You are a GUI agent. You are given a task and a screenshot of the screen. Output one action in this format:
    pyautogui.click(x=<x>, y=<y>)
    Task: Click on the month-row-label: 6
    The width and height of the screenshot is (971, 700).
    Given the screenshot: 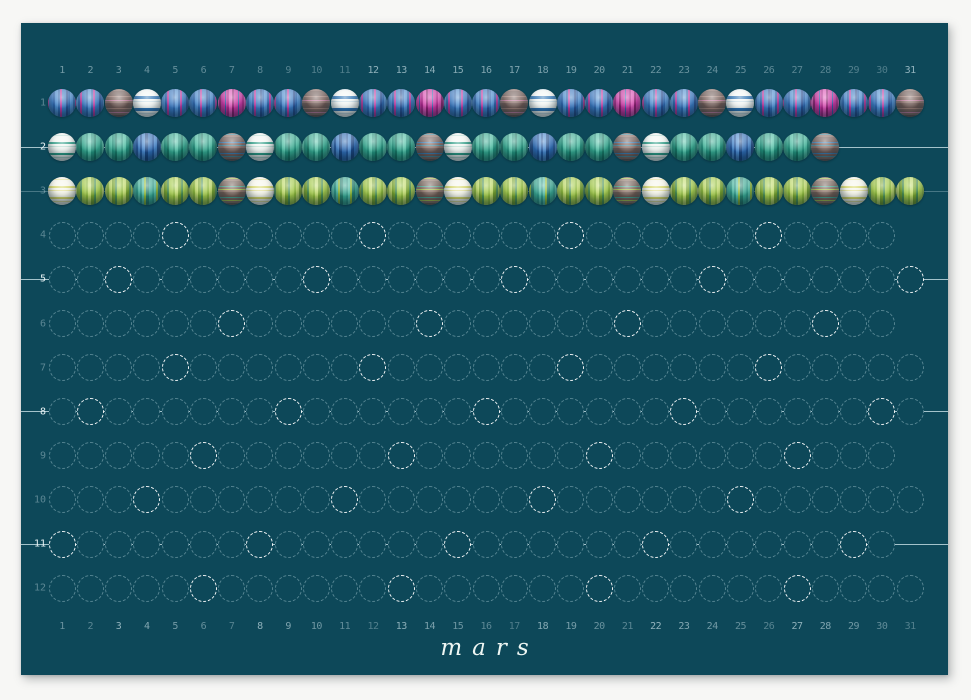 What is the action you would take?
    pyautogui.click(x=42, y=323)
    